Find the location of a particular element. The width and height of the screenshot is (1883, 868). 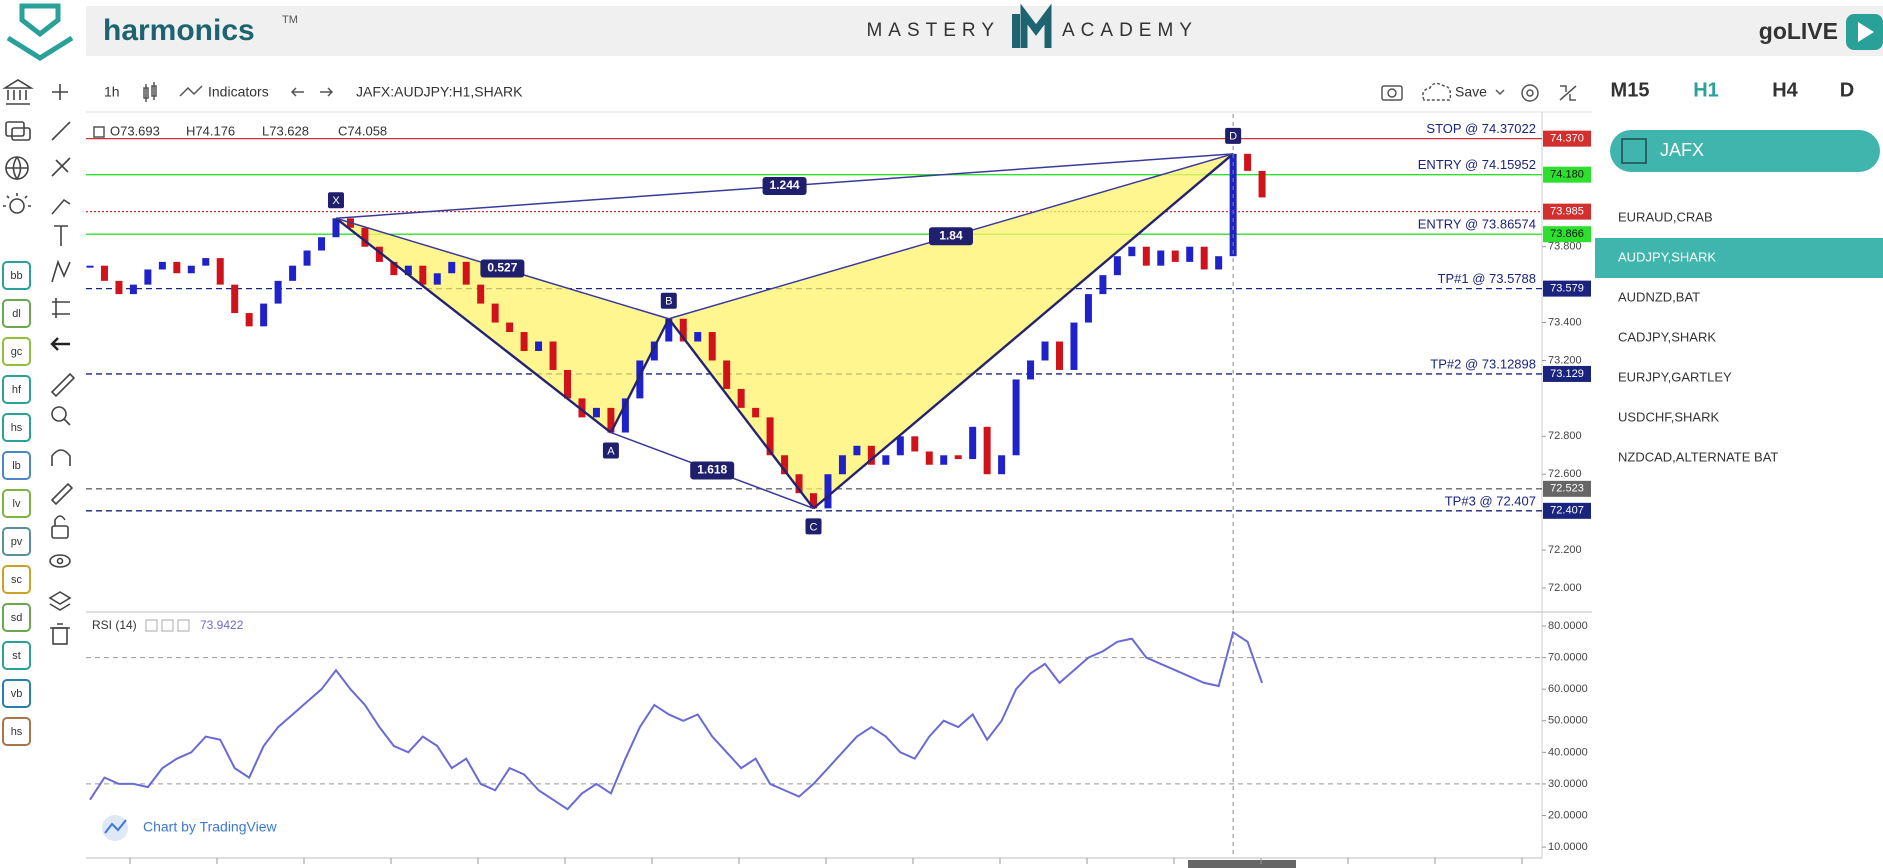

level-label: TP#2 @ 73.12898 is located at coordinates (1483, 363).